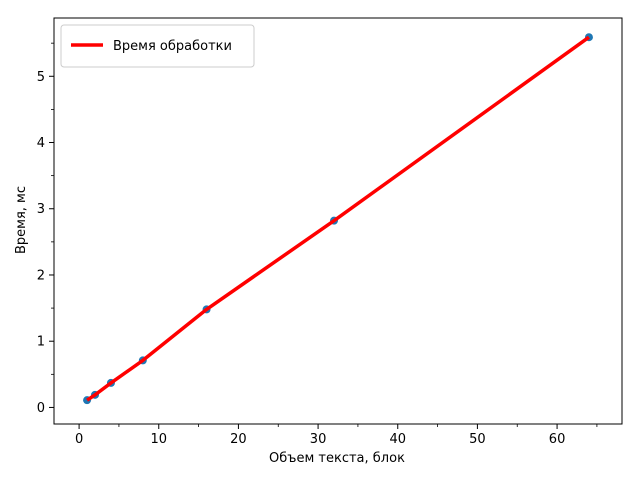 The height and width of the screenshot is (480, 640). I want to click on y-tick-label: 4, so click(41, 143).